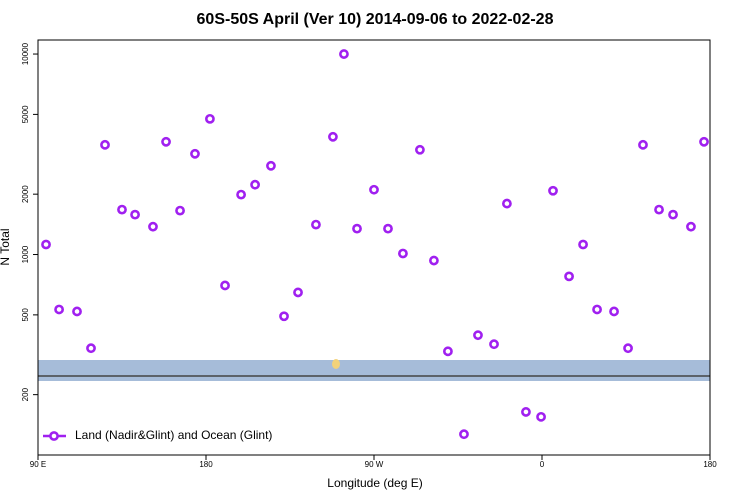  Describe the element at coordinates (25, 315) in the screenshot. I see `y-tick-label: 500` at that location.